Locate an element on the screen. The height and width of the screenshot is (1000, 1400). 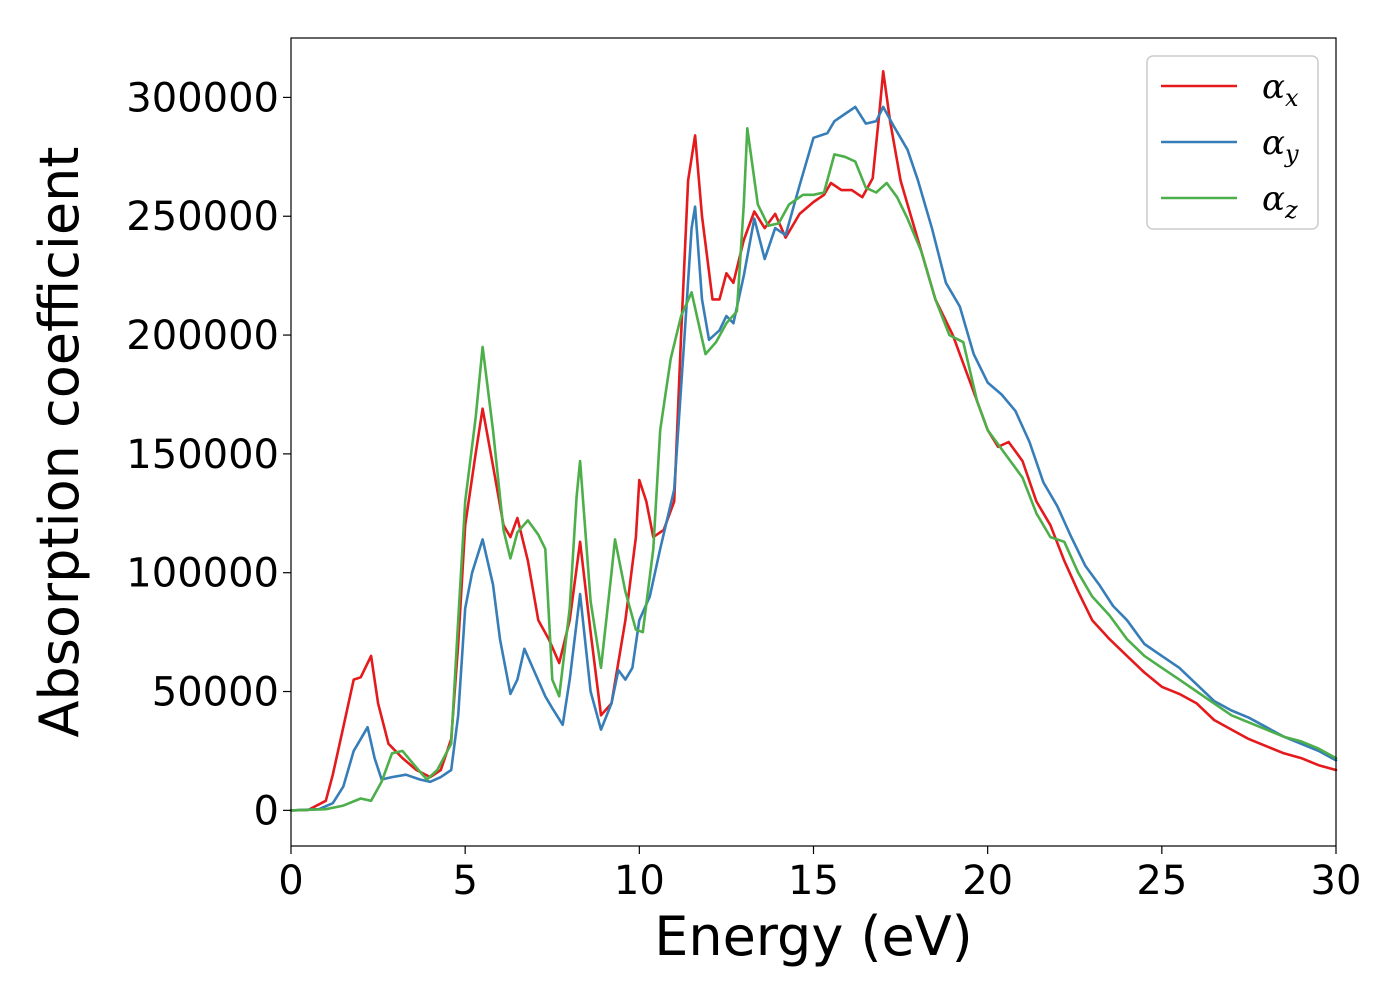
x-tick-label: 5 is located at coordinates (464, 881).